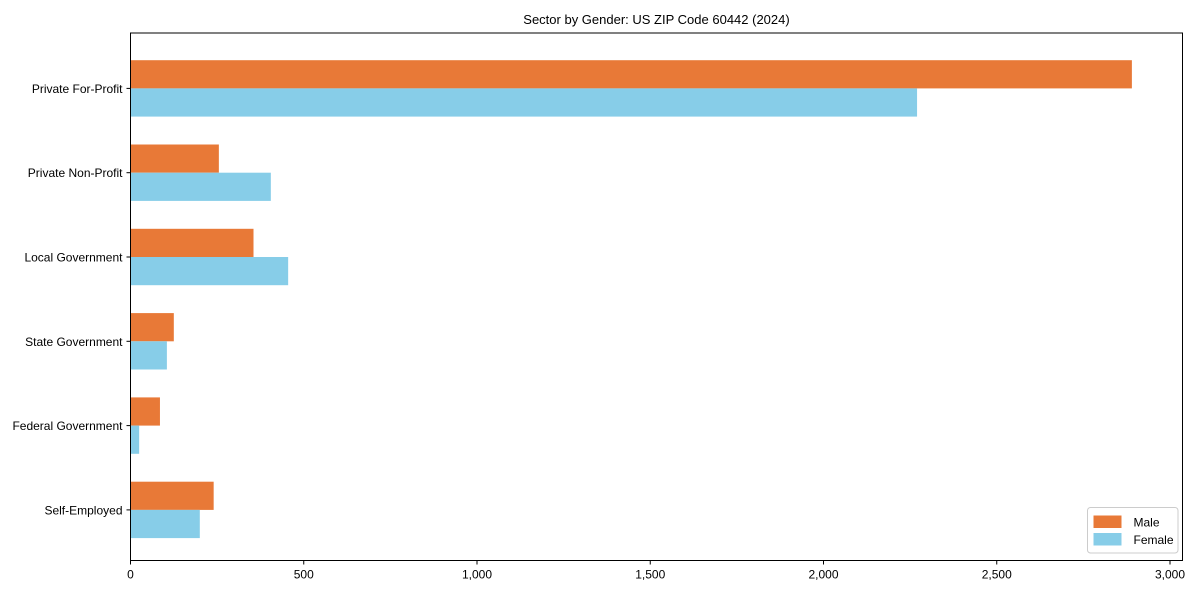 Image resolution: width=1200 pixels, height=600 pixels. Describe the element at coordinates (75, 173) in the screenshot. I see `category-label-private-non-profit: Private Non-Profit` at that location.